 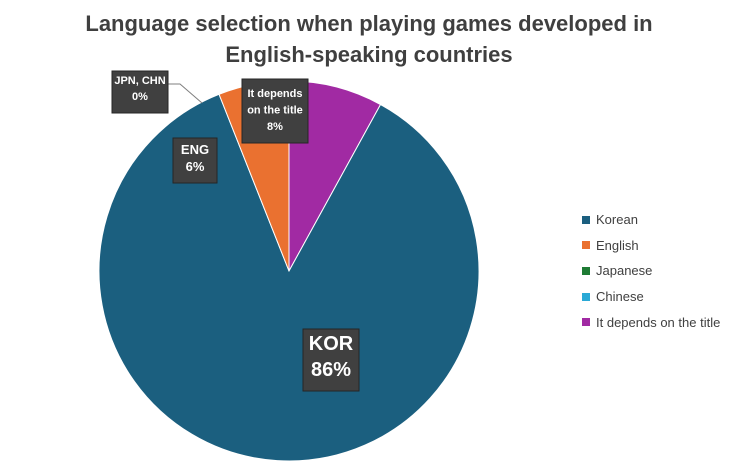 What do you see at coordinates (657, 246) in the screenshot?
I see `legend-item-english: English` at bounding box center [657, 246].